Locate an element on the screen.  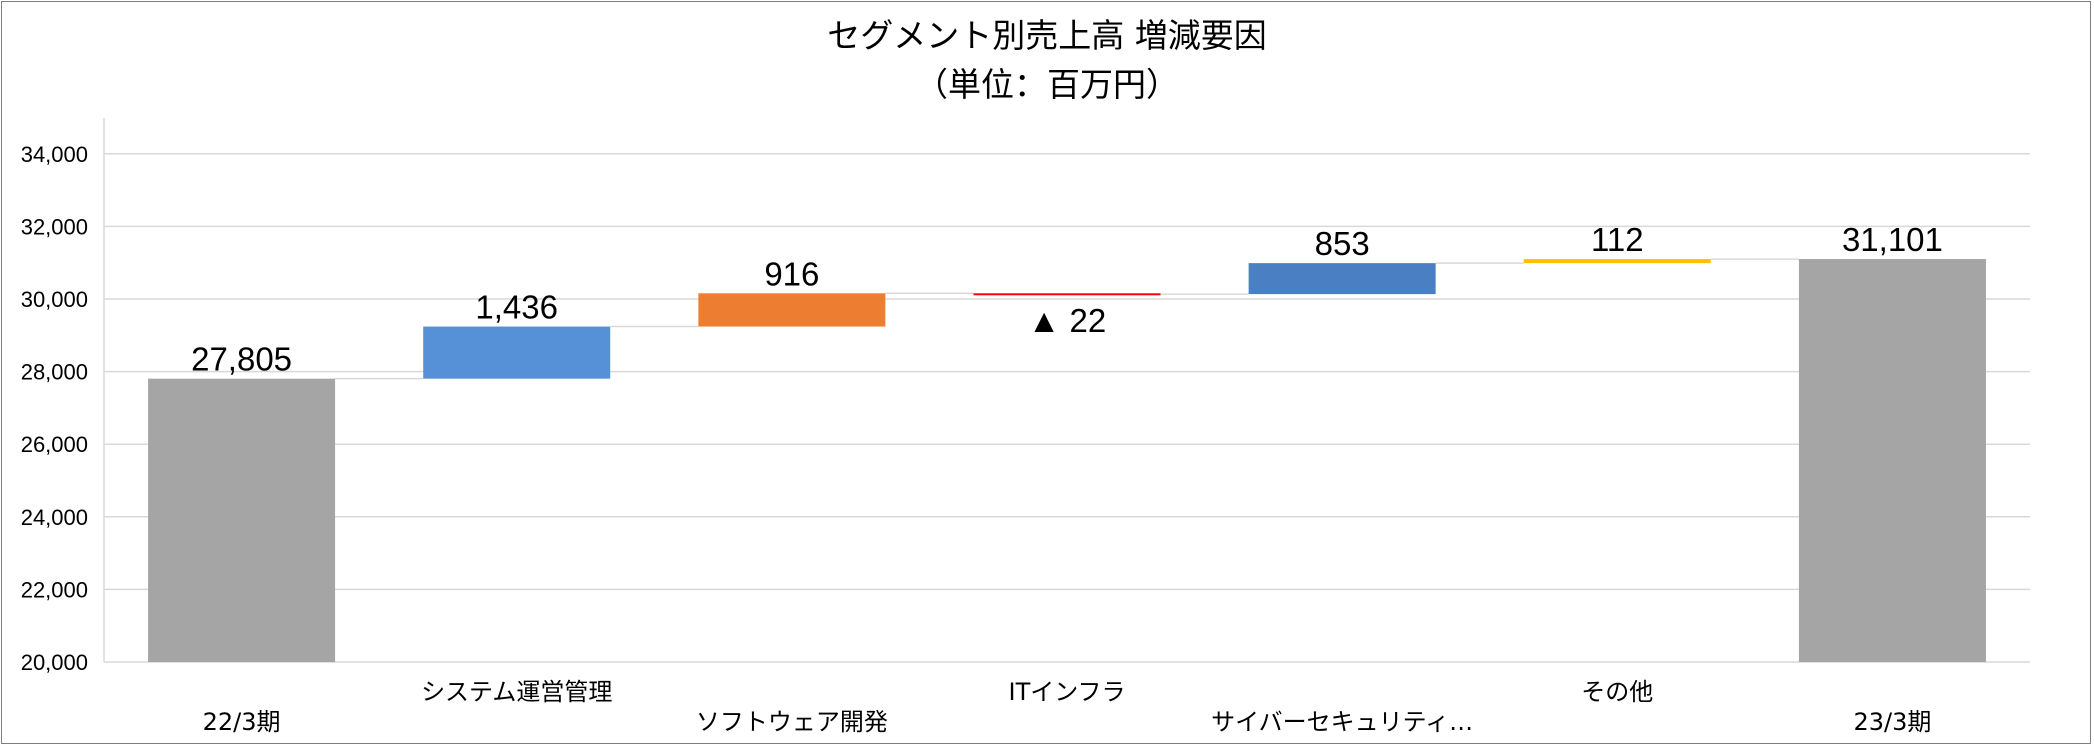
y-tick-label: 28,000 is located at coordinates (54, 372).